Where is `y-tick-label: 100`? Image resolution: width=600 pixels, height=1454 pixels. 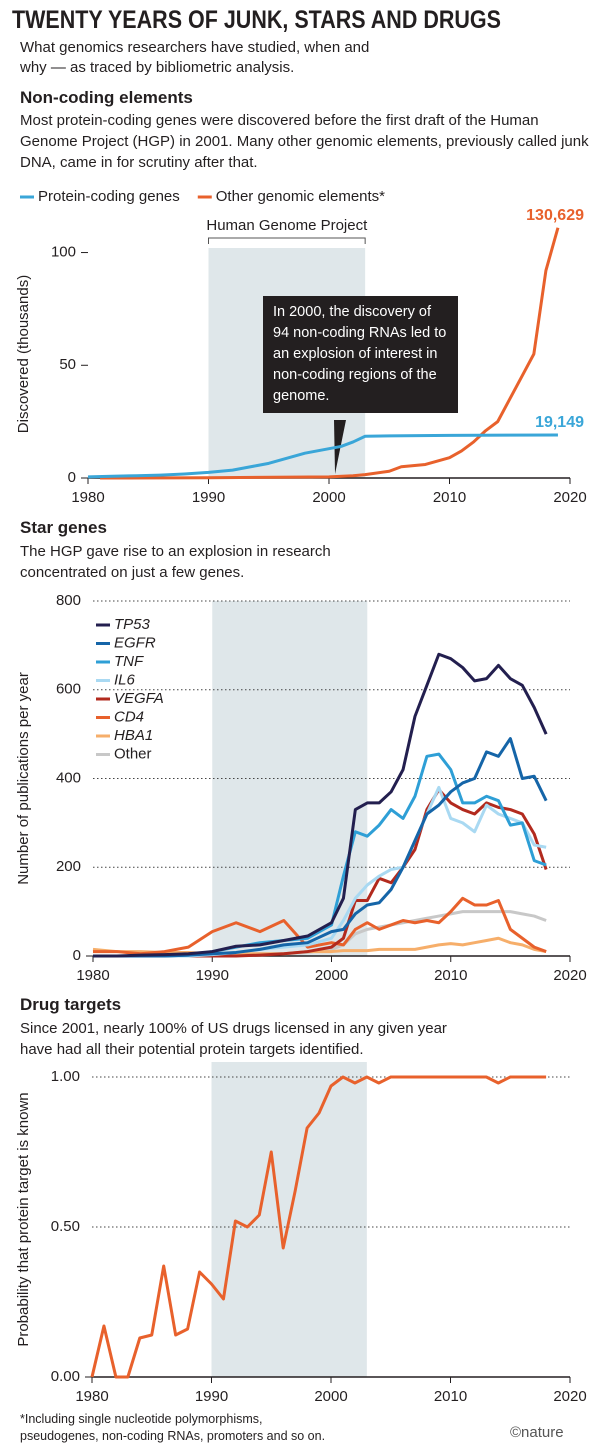 y-tick-label: 100 is located at coordinates (63, 252).